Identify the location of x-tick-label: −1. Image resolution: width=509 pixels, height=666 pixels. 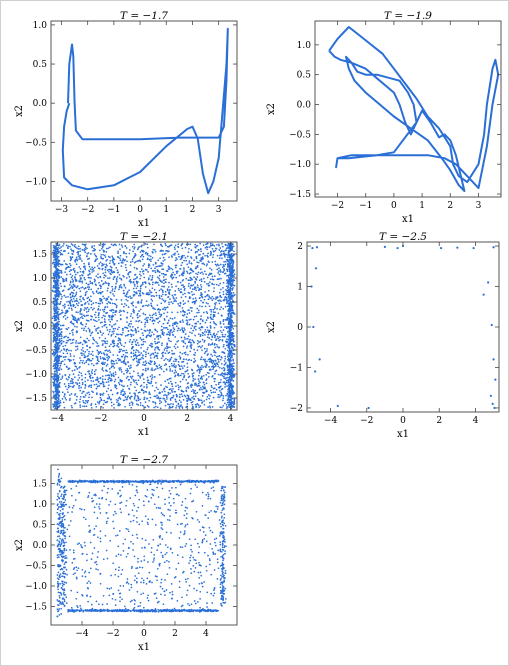
(365, 206).